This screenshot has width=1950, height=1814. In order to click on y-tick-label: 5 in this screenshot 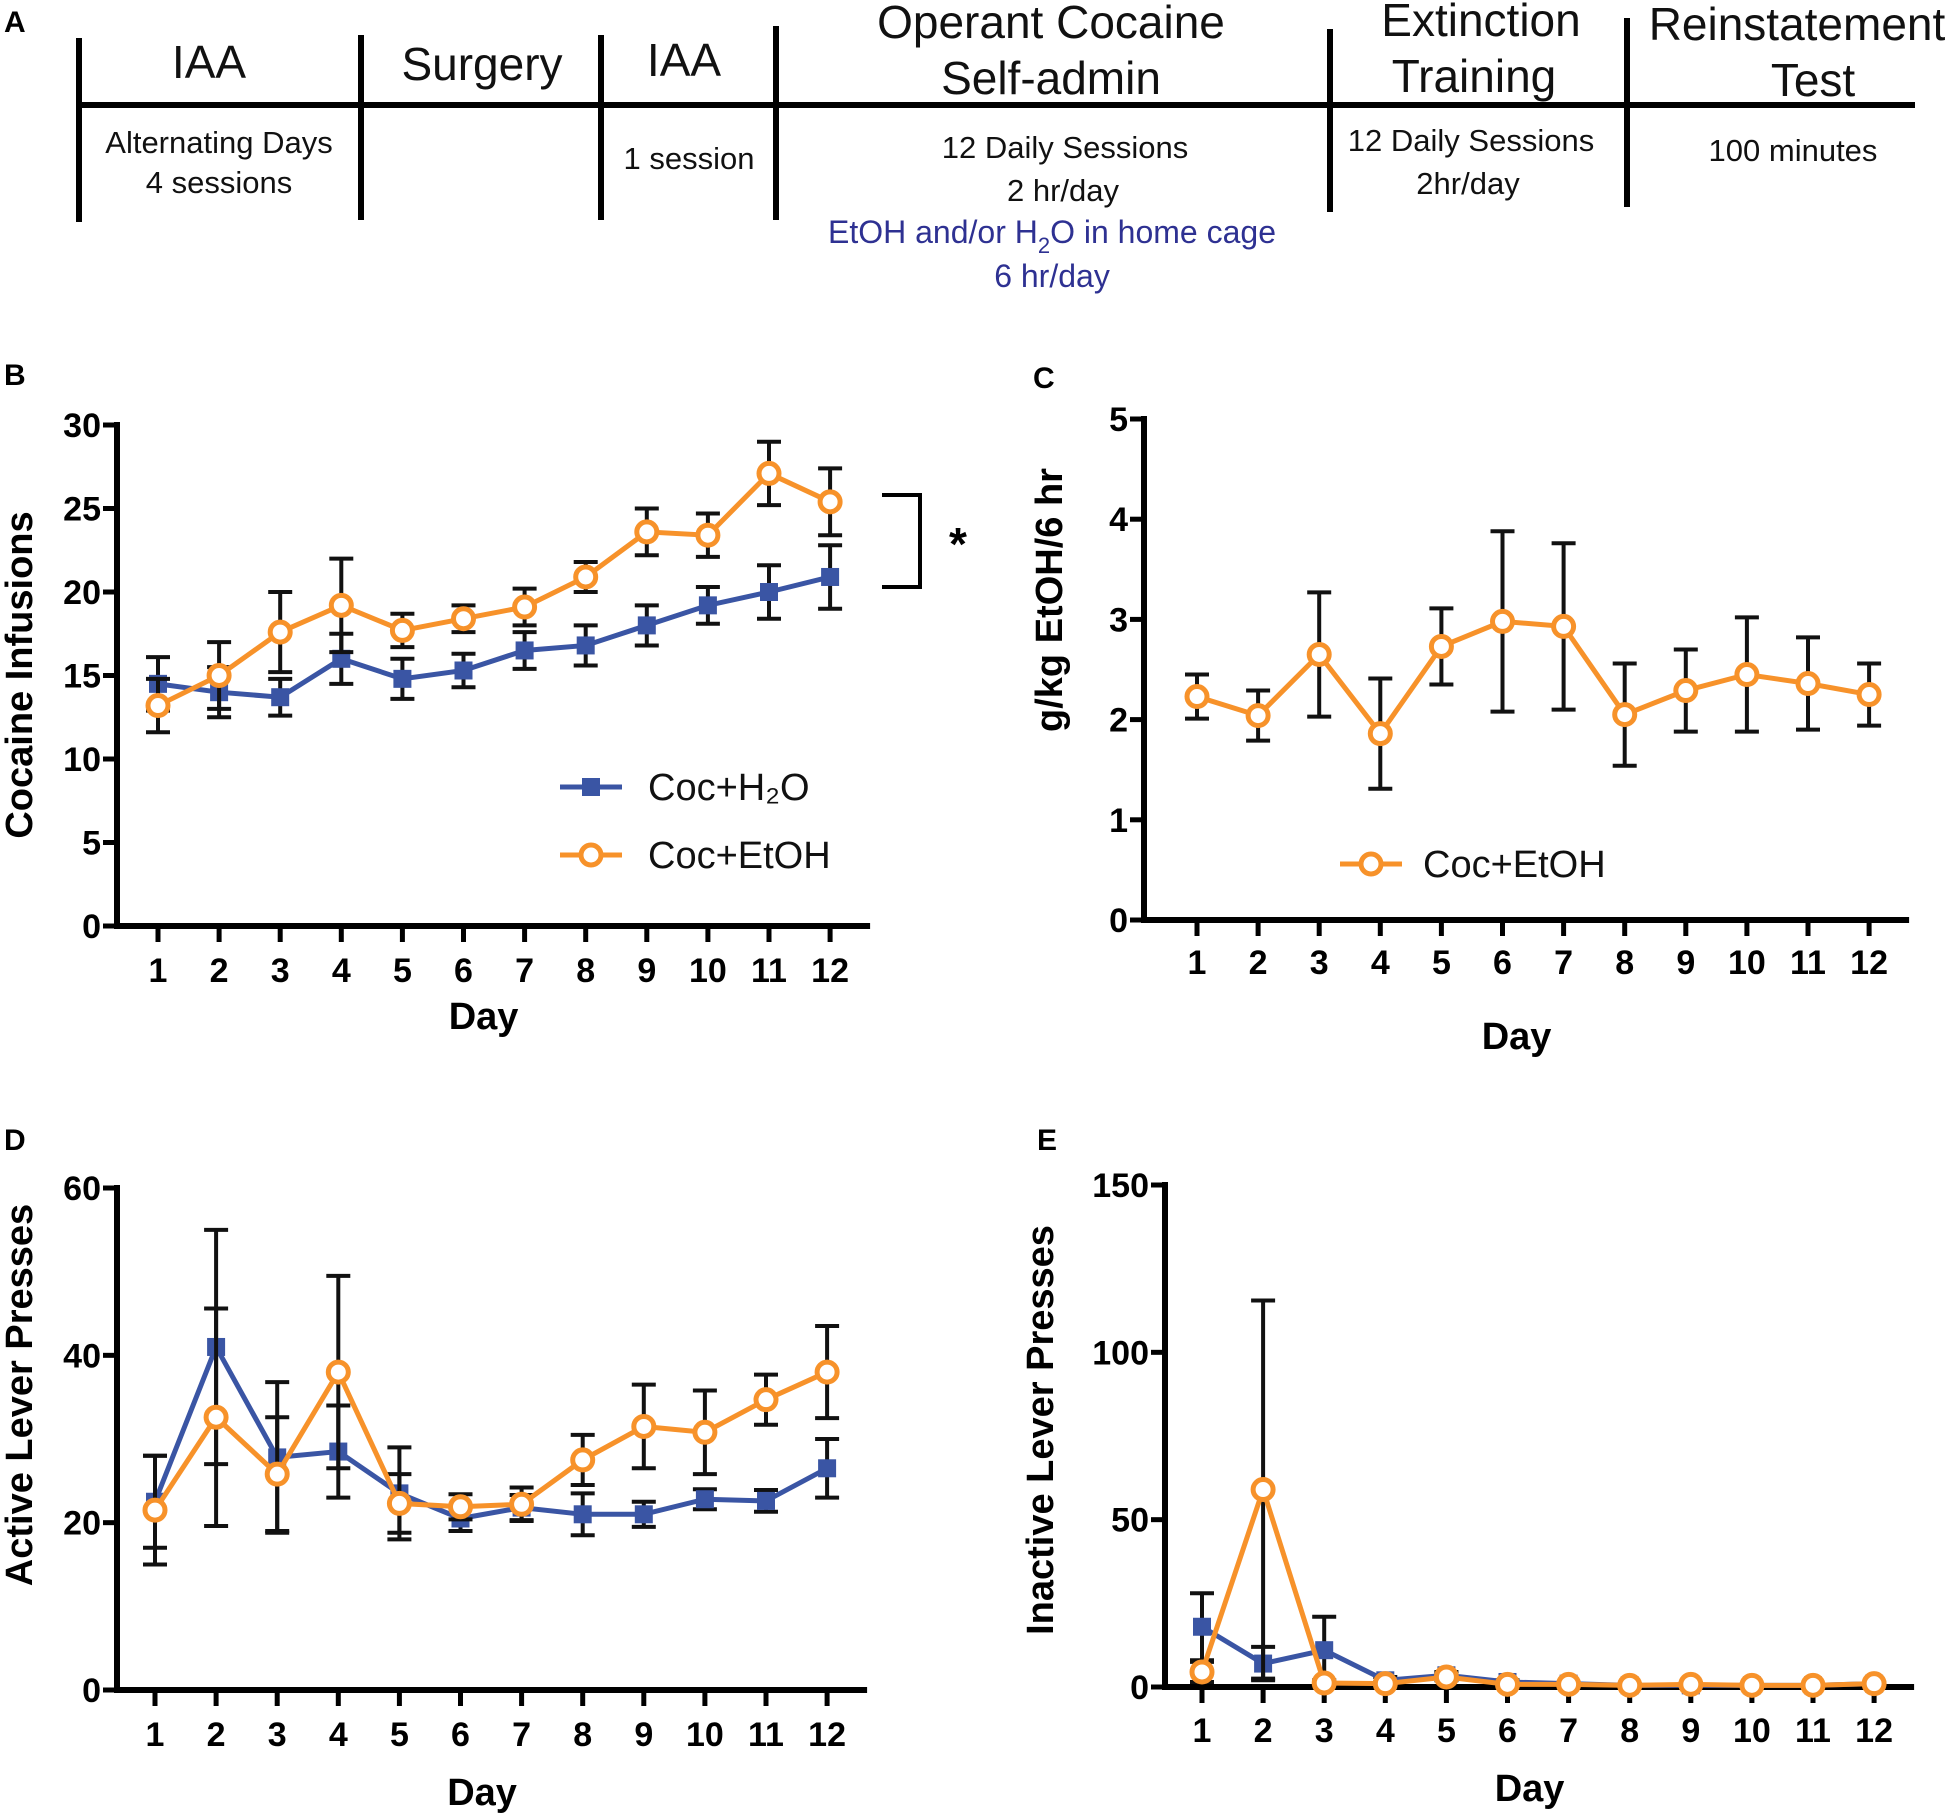, I will do `click(1118, 420)`.